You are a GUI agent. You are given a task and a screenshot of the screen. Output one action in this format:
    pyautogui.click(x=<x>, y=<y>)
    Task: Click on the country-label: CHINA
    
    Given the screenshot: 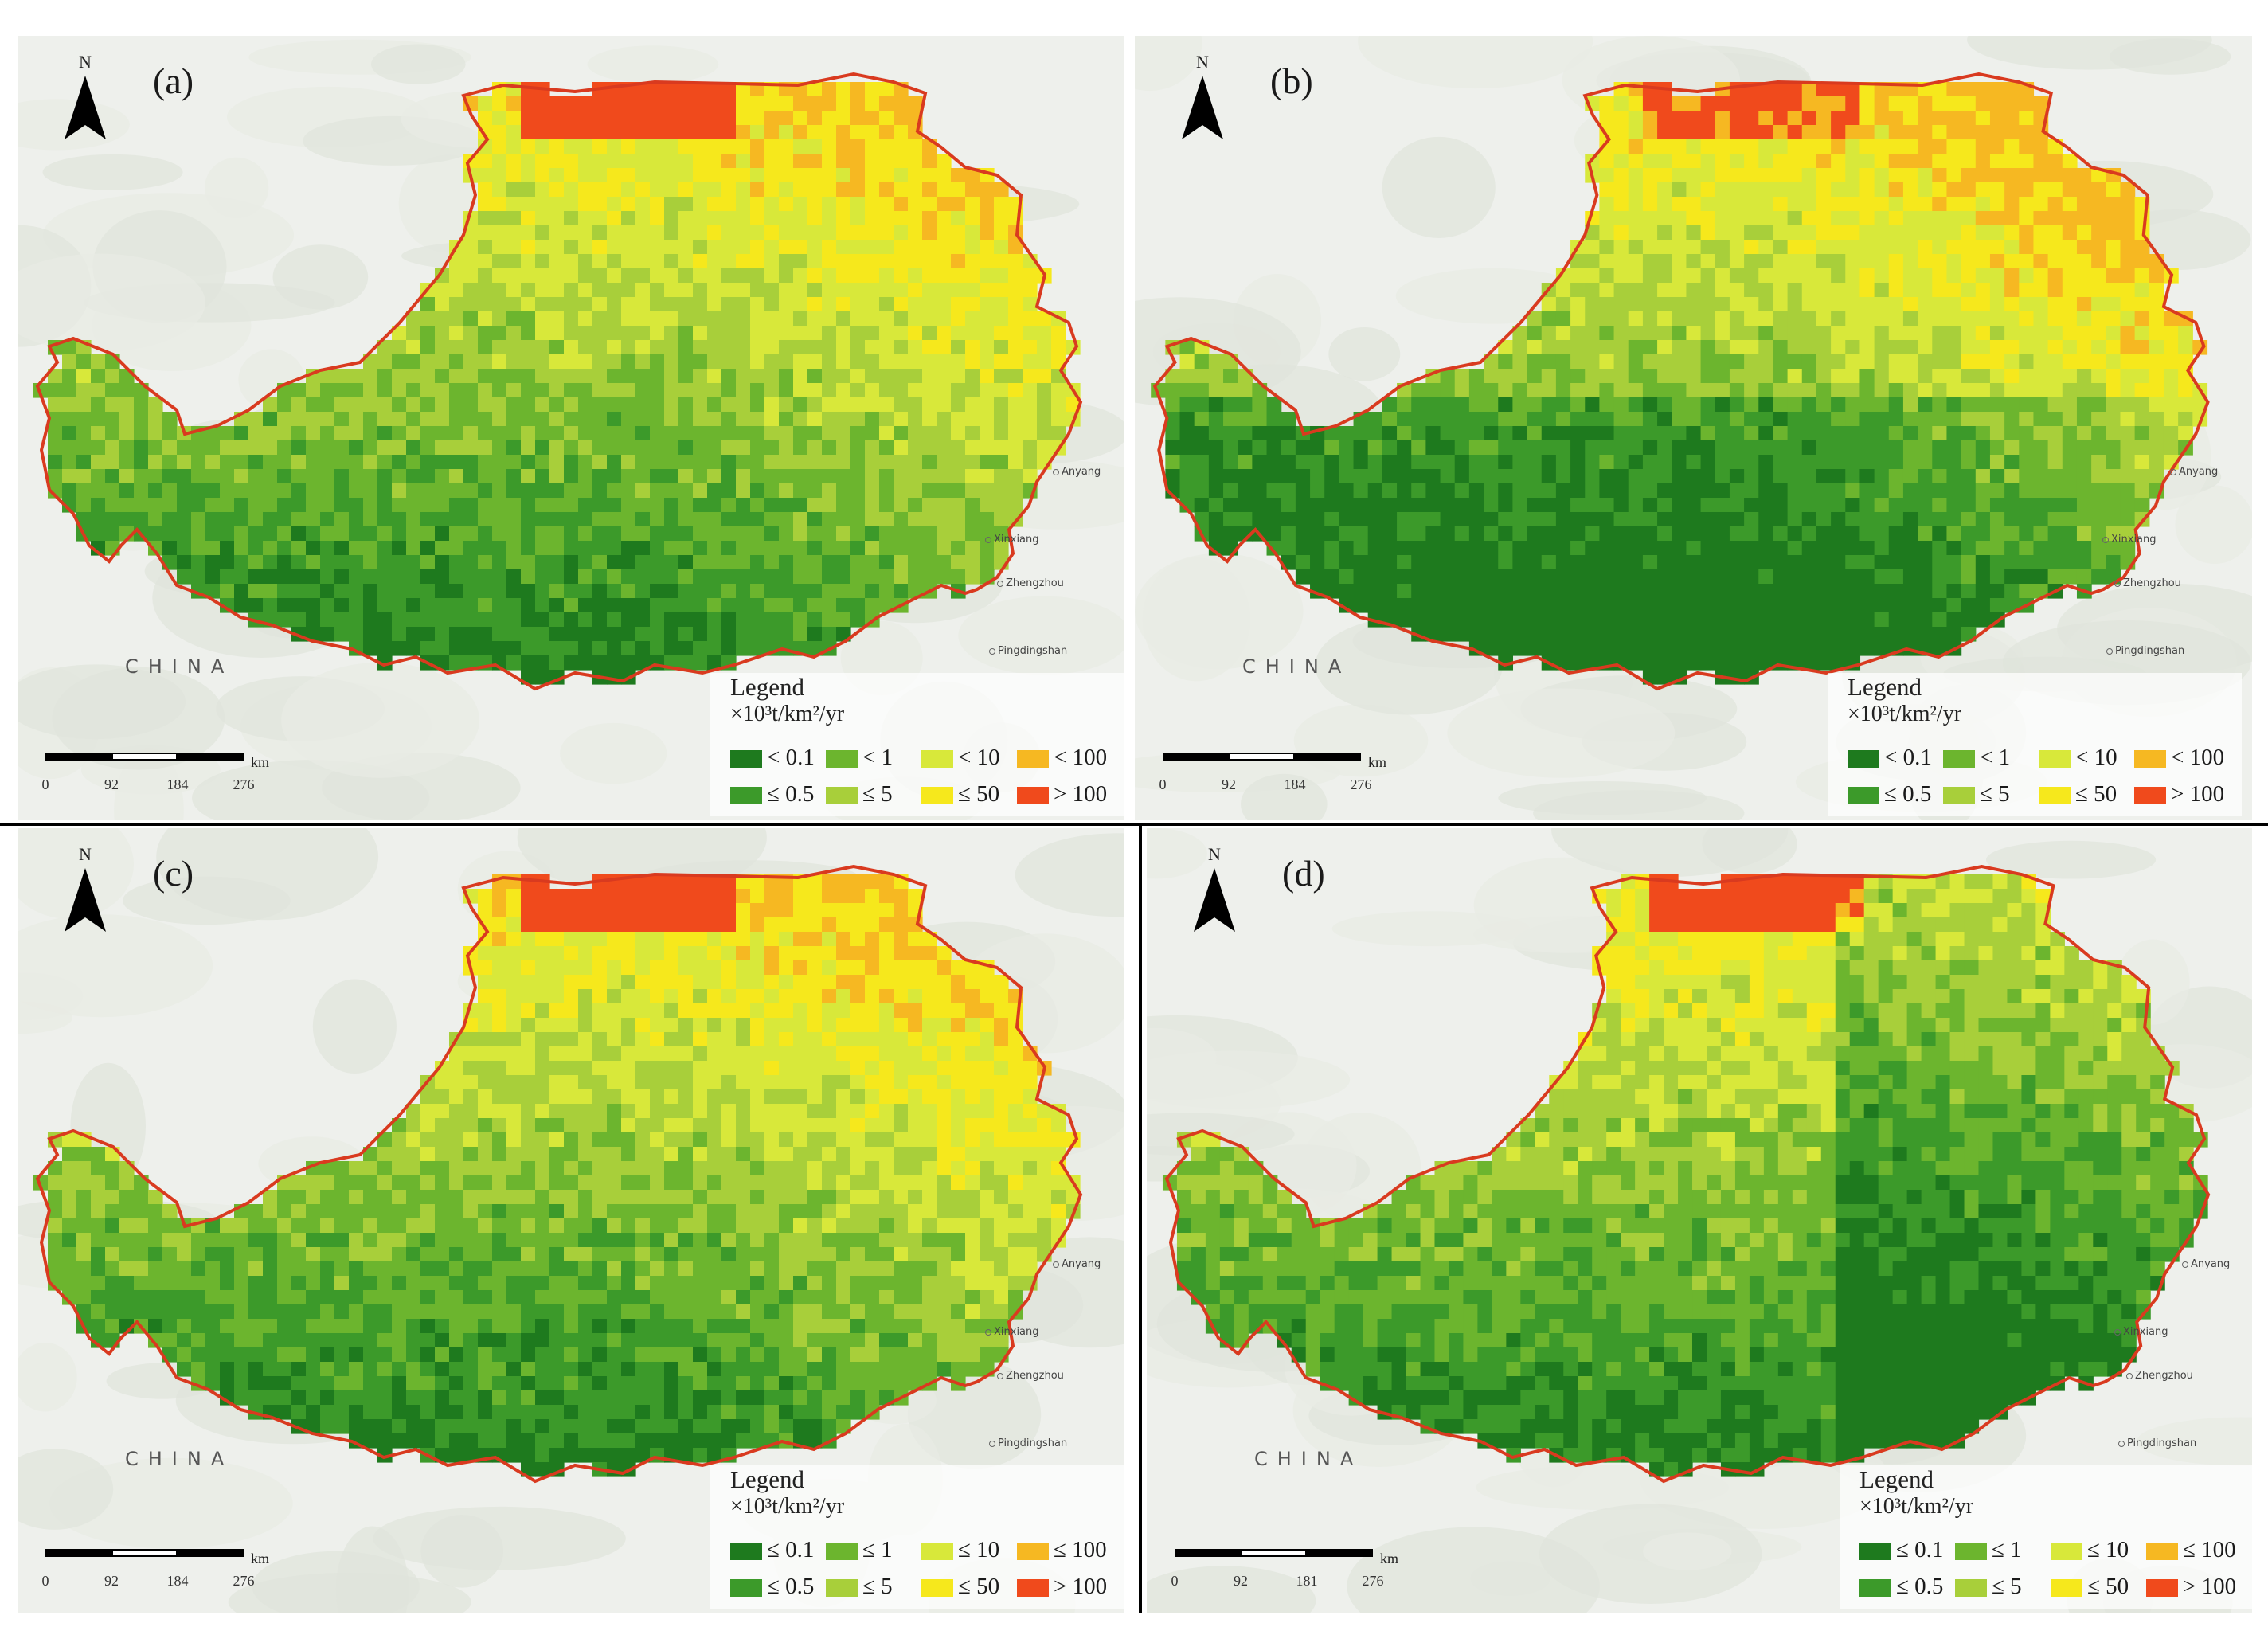 What is the action you would take?
    pyautogui.click(x=1308, y=1459)
    